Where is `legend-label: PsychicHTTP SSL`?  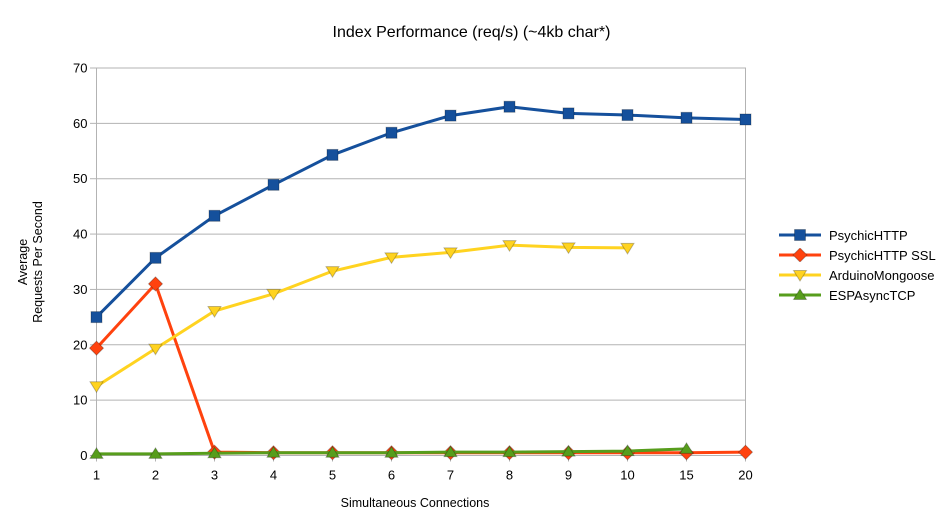
legend-label: PsychicHTTP SSL is located at coordinates (882, 255).